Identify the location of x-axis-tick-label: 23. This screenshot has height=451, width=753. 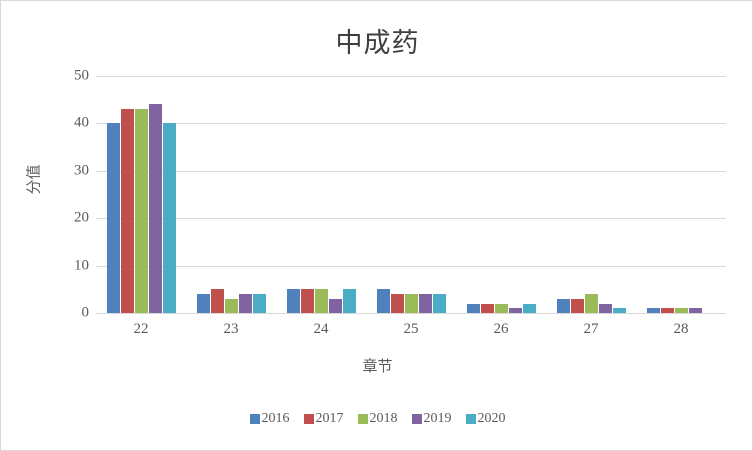
(231, 329).